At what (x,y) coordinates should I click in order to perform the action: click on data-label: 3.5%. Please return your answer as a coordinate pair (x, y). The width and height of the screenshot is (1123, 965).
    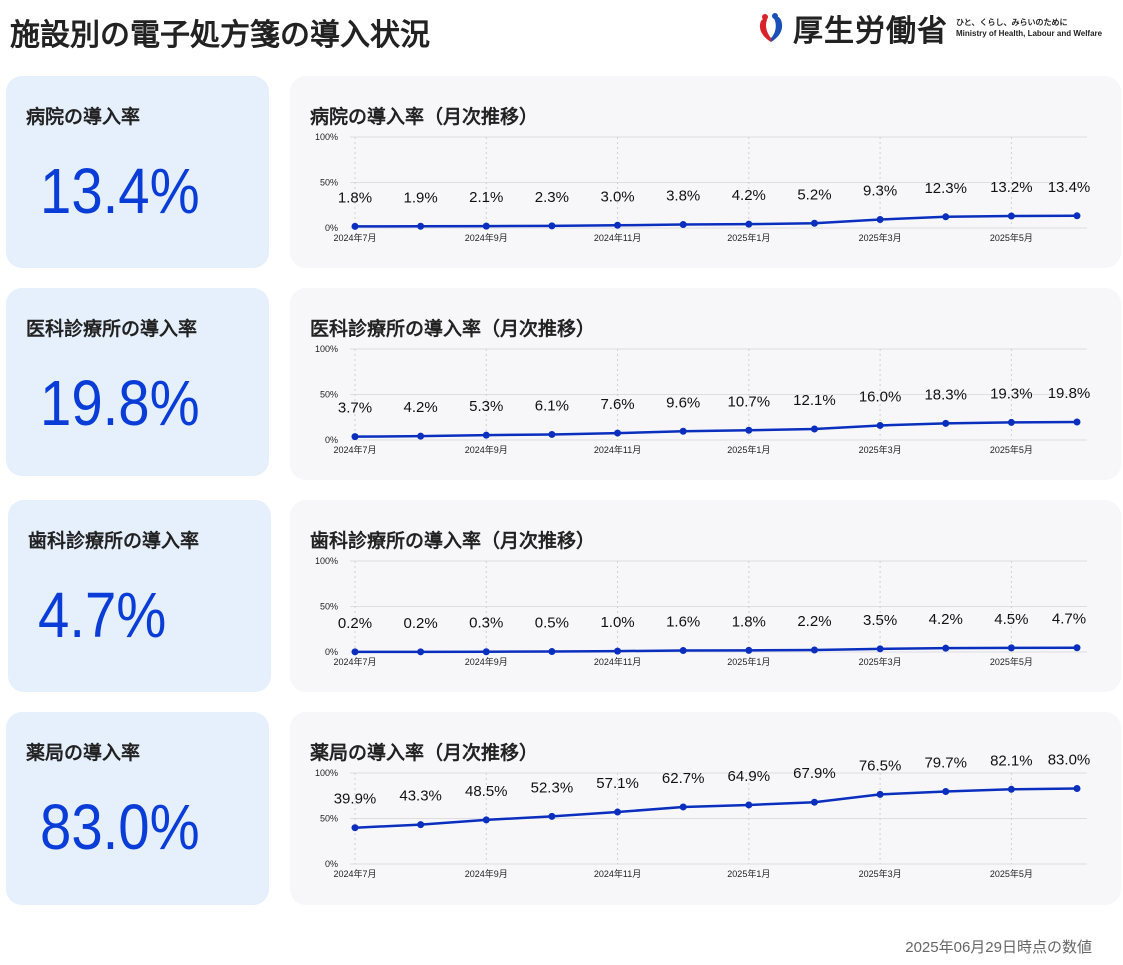
    Looking at the image, I should click on (880, 620).